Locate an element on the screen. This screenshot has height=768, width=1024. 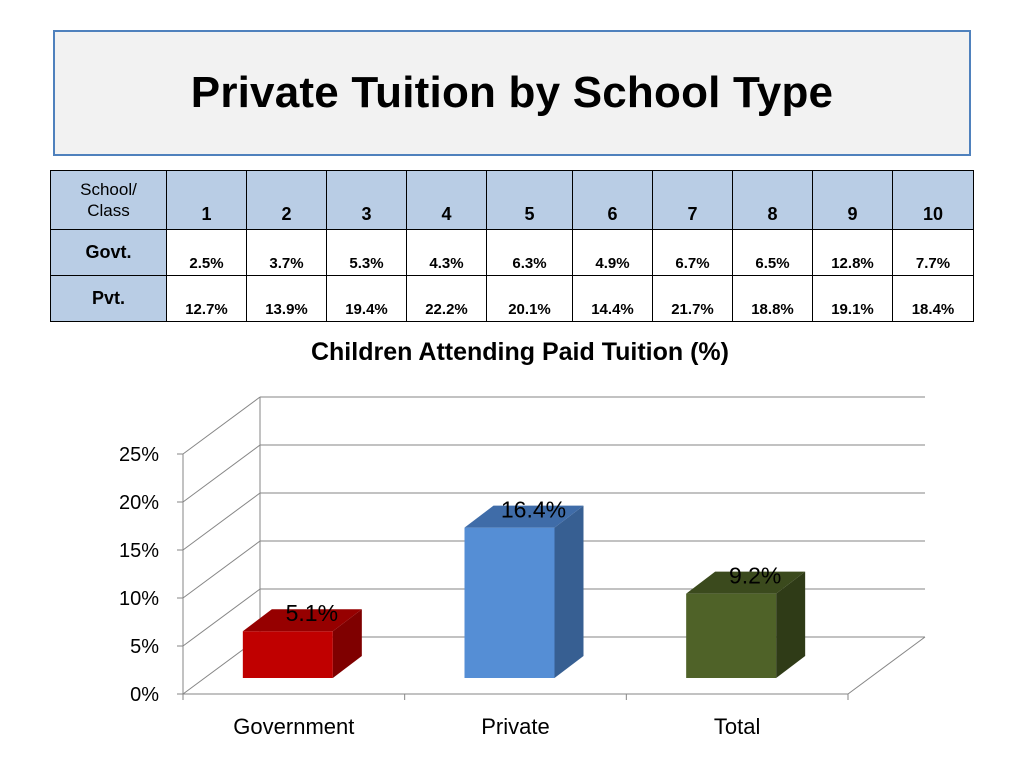
bar-top-total is located at coordinates (746, 582).